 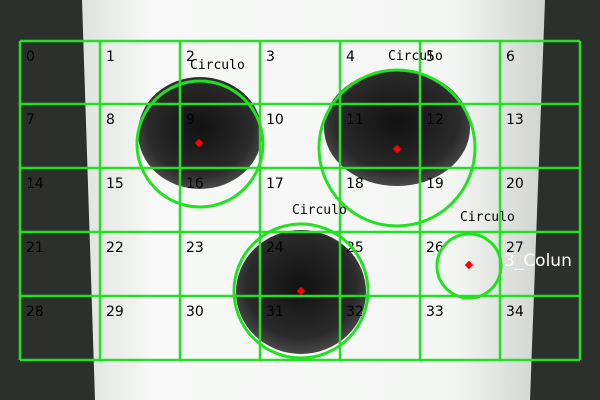 I want to click on cell-number: 10, so click(x=275, y=120).